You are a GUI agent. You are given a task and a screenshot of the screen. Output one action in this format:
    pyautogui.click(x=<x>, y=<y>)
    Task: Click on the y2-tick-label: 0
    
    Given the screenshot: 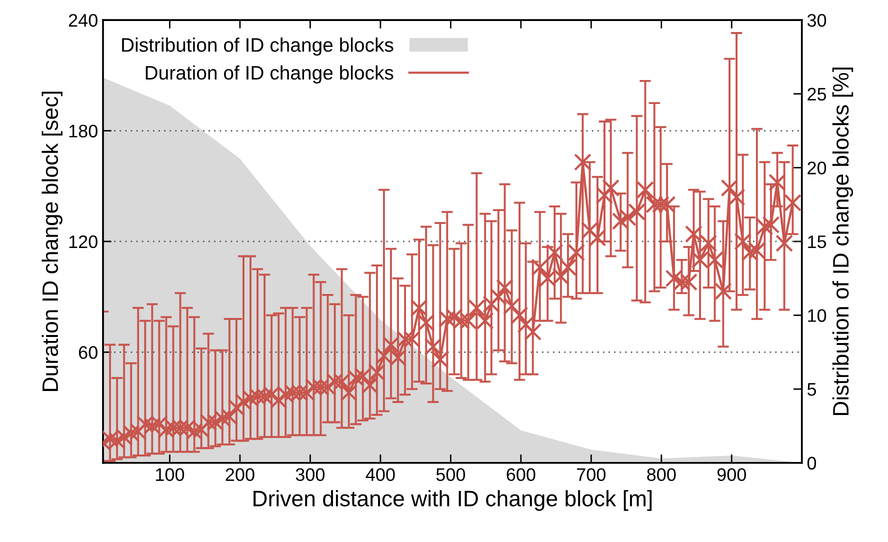 What is the action you would take?
    pyautogui.click(x=811, y=463)
    